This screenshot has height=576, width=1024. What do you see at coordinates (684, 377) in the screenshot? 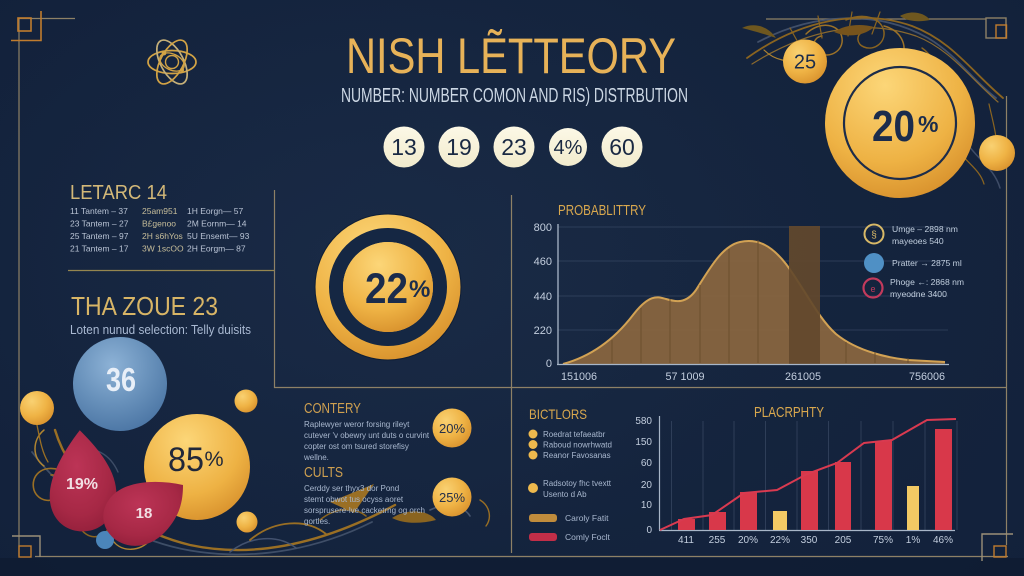
I see `svg-text: 57 1009` at bounding box center [684, 377].